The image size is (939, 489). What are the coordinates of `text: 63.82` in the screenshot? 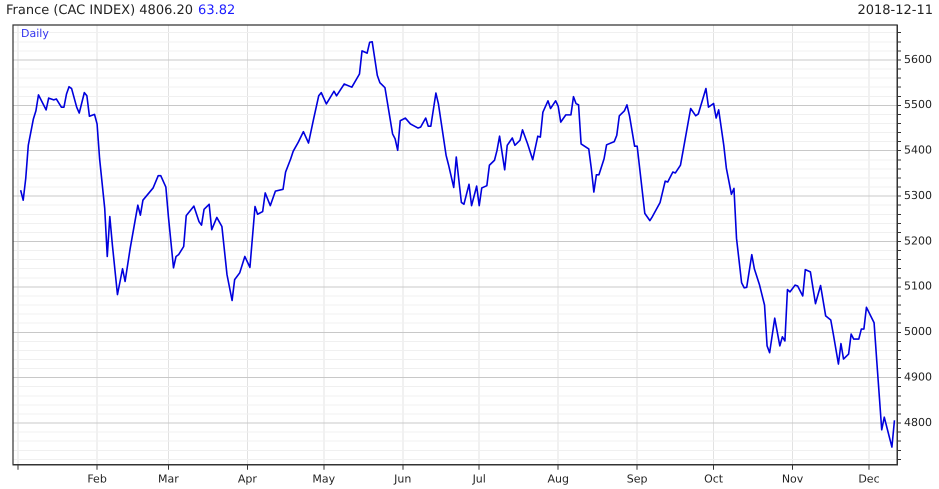 It's located at (217, 10).